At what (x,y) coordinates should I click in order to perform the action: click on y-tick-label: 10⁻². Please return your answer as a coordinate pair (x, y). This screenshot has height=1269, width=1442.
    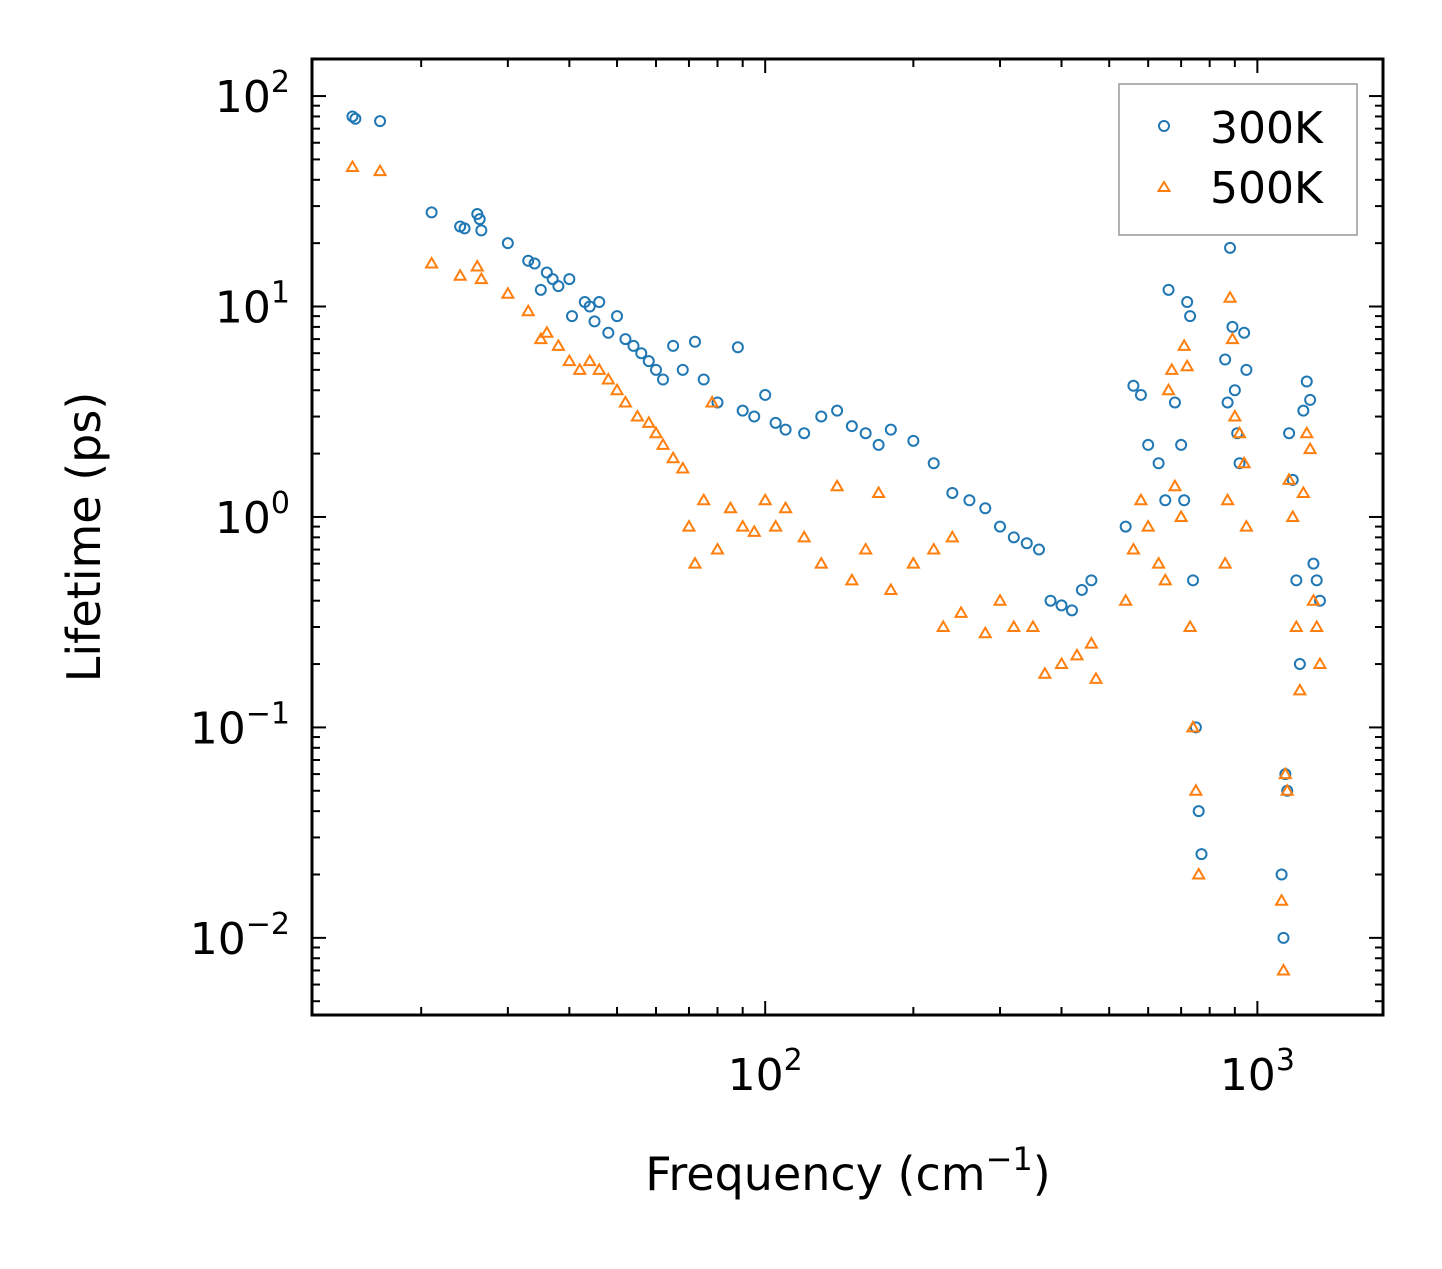
    Looking at the image, I should click on (240, 936).